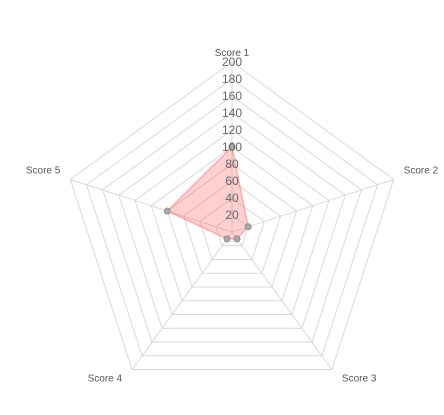 The image size is (444, 415). Describe the element at coordinates (232, 130) in the screenshot. I see `tick-label-120: 120` at that location.